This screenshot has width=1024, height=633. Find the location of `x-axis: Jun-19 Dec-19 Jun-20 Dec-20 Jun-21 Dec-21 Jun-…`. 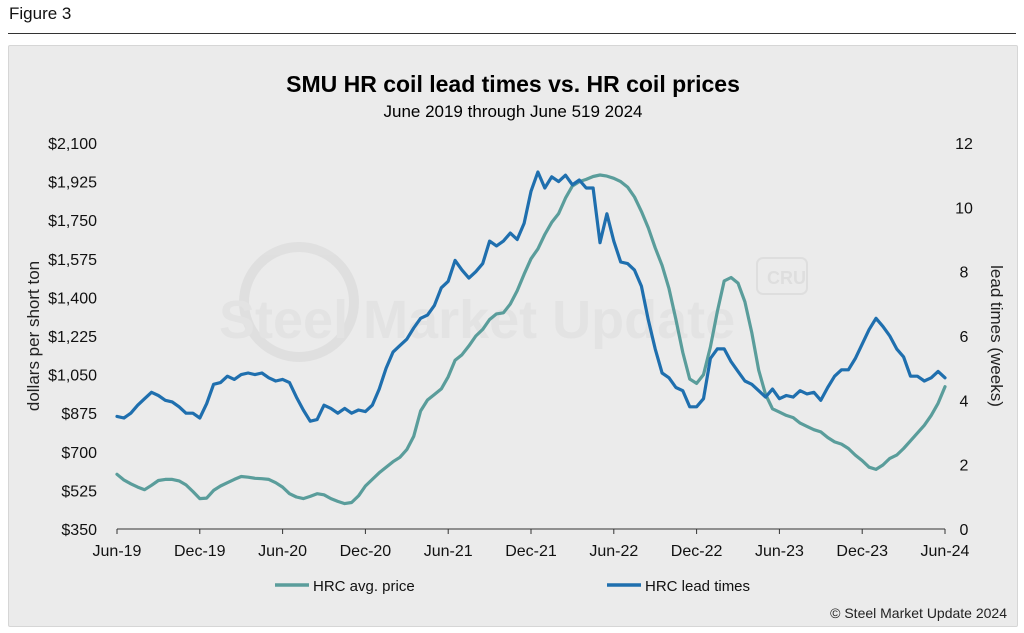

x-axis: Jun-19 Dec-19 Jun-20 Dec-20 Jun-21 Dec-21 Jun-… is located at coordinates (531, 544).